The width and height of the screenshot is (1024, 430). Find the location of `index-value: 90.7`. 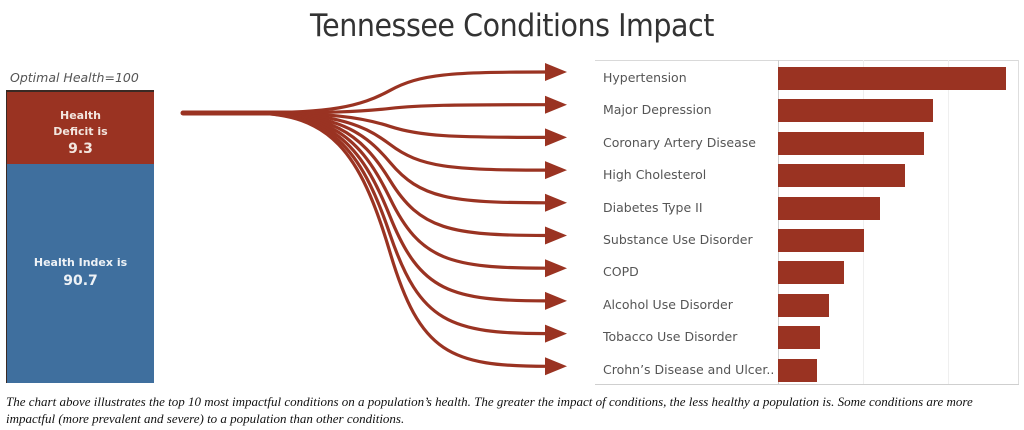

index-value: 90.7 is located at coordinates (80, 281).